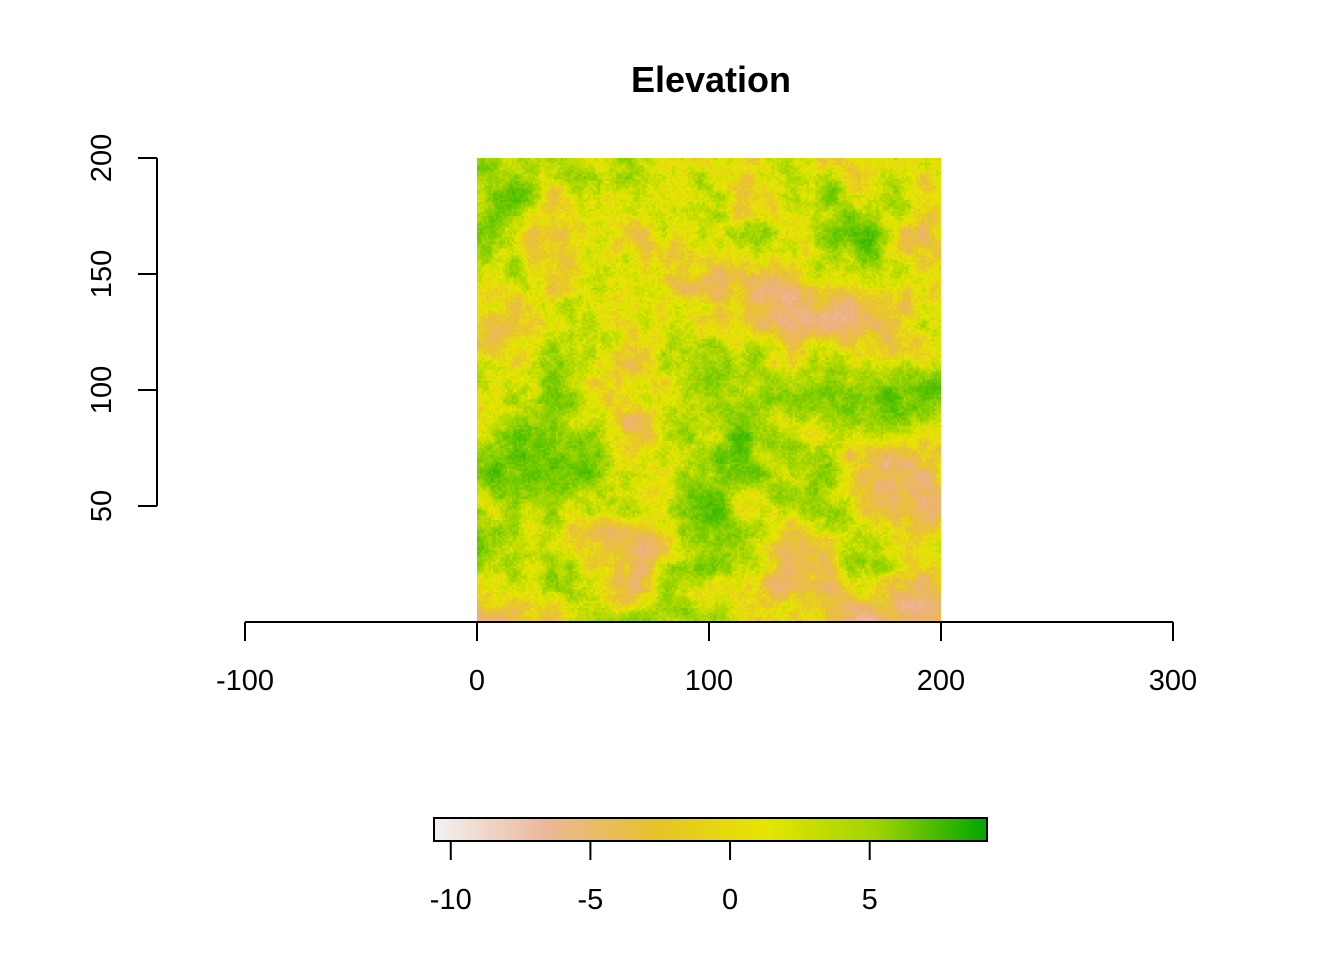 Image resolution: width=1344 pixels, height=960 pixels. Describe the element at coordinates (102, 158) in the screenshot. I see `y-tick-label: 200` at that location.